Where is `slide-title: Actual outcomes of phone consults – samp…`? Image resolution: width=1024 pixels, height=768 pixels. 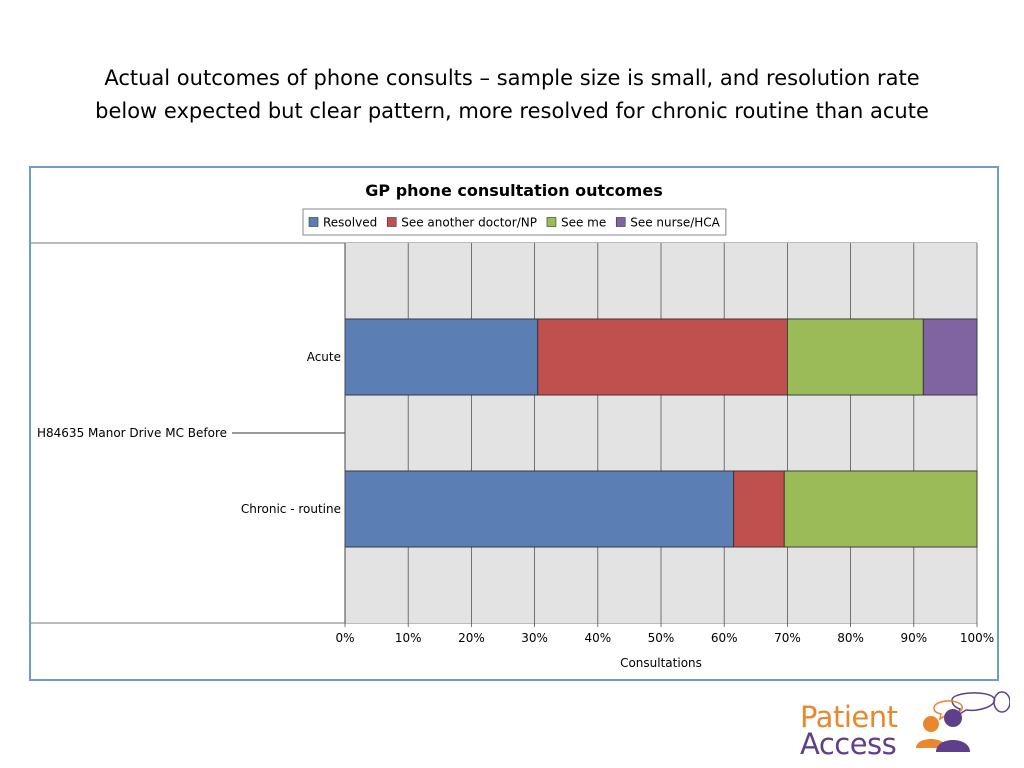 slide-title: Actual outcomes of phone consults – samp… is located at coordinates (512, 95).